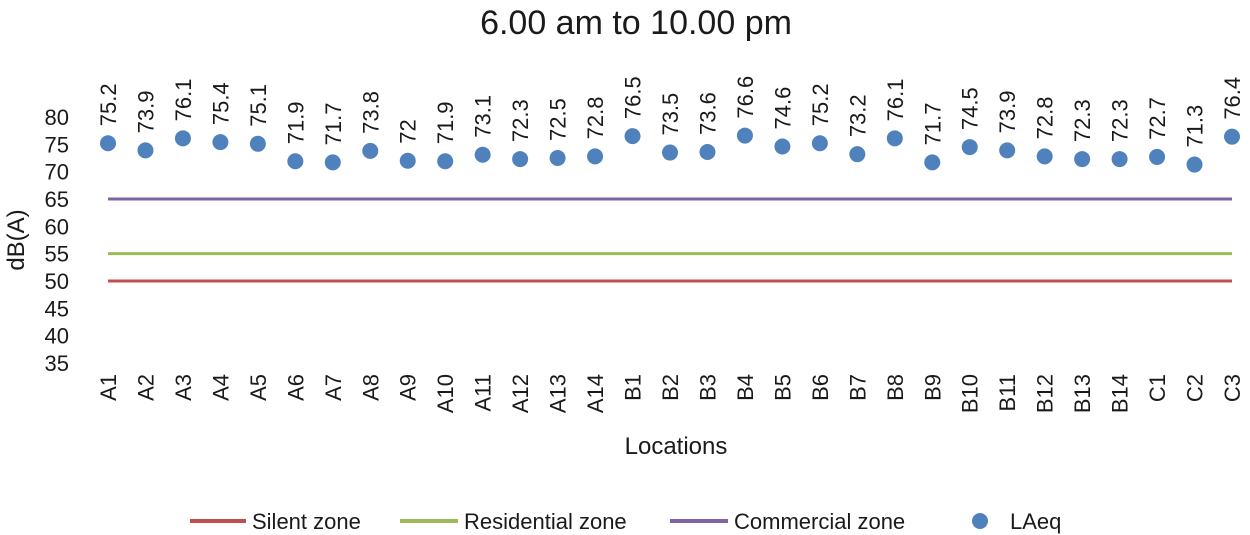 The image size is (1250, 535). What do you see at coordinates (670, 240) in the screenshot?
I see `zone-lines` at bounding box center [670, 240].